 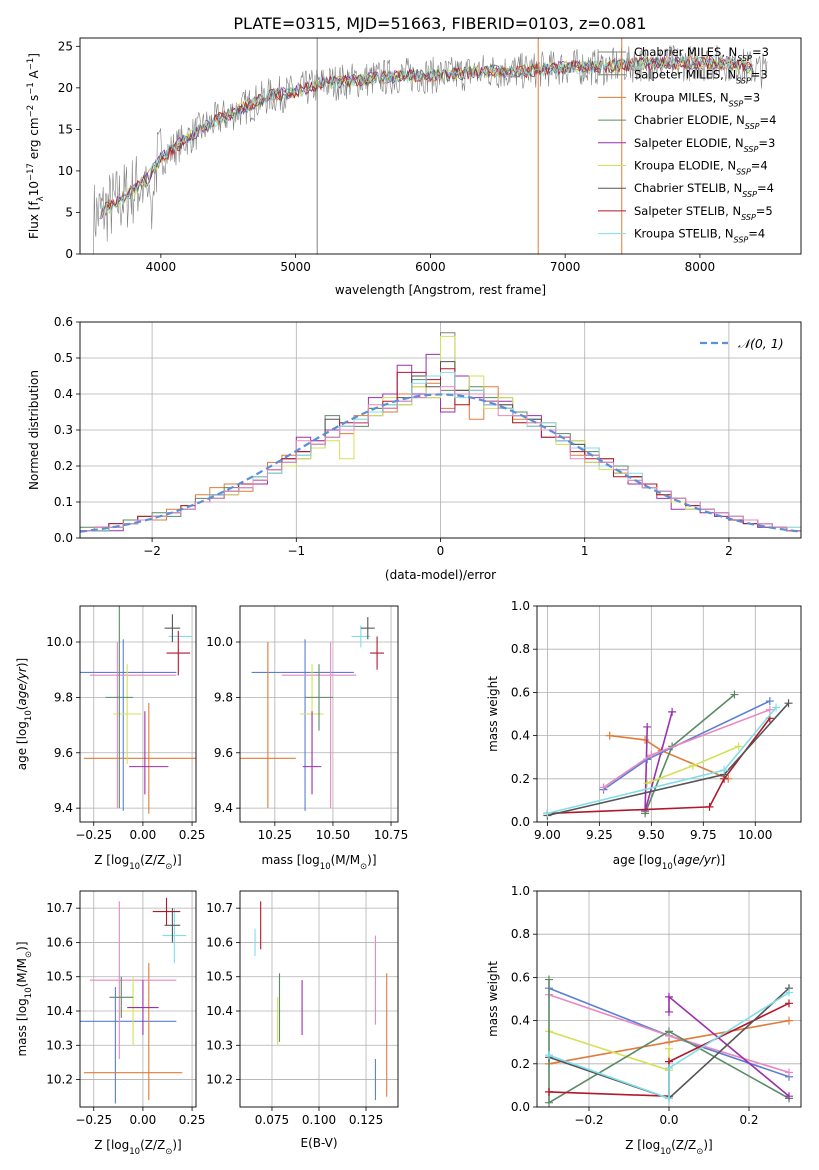 I want to click on y-tick-label: 10, so click(x=65, y=171).